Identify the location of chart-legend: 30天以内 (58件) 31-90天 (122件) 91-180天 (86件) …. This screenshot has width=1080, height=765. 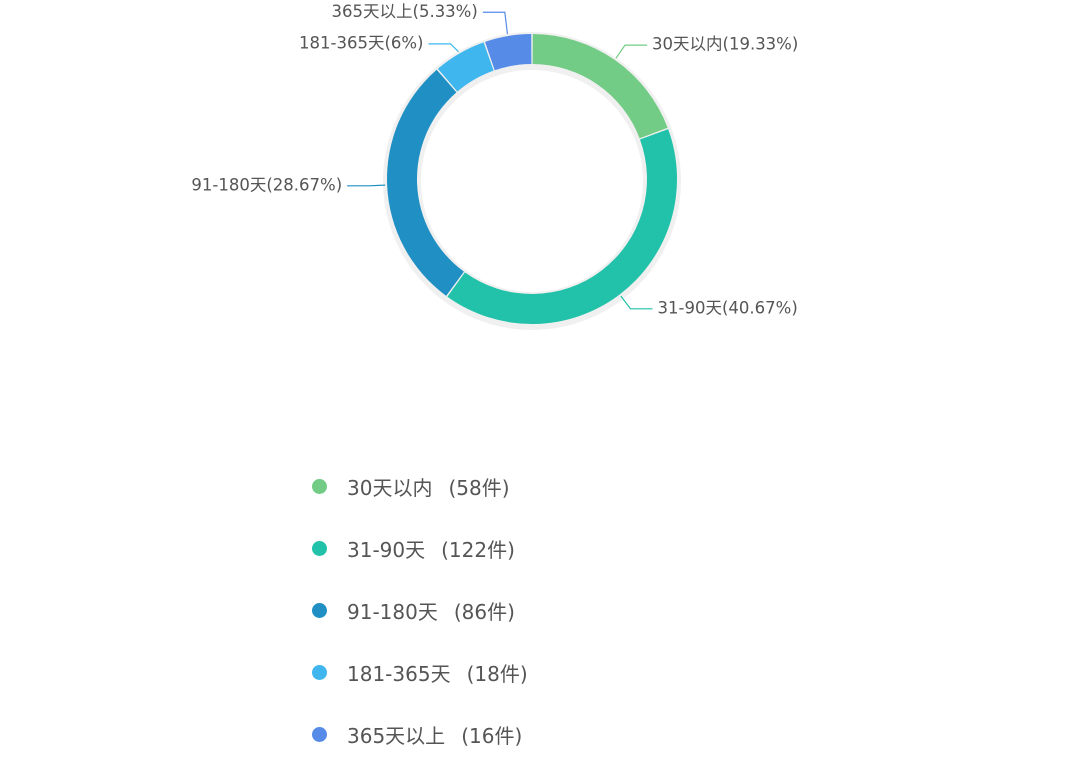
(420, 610).